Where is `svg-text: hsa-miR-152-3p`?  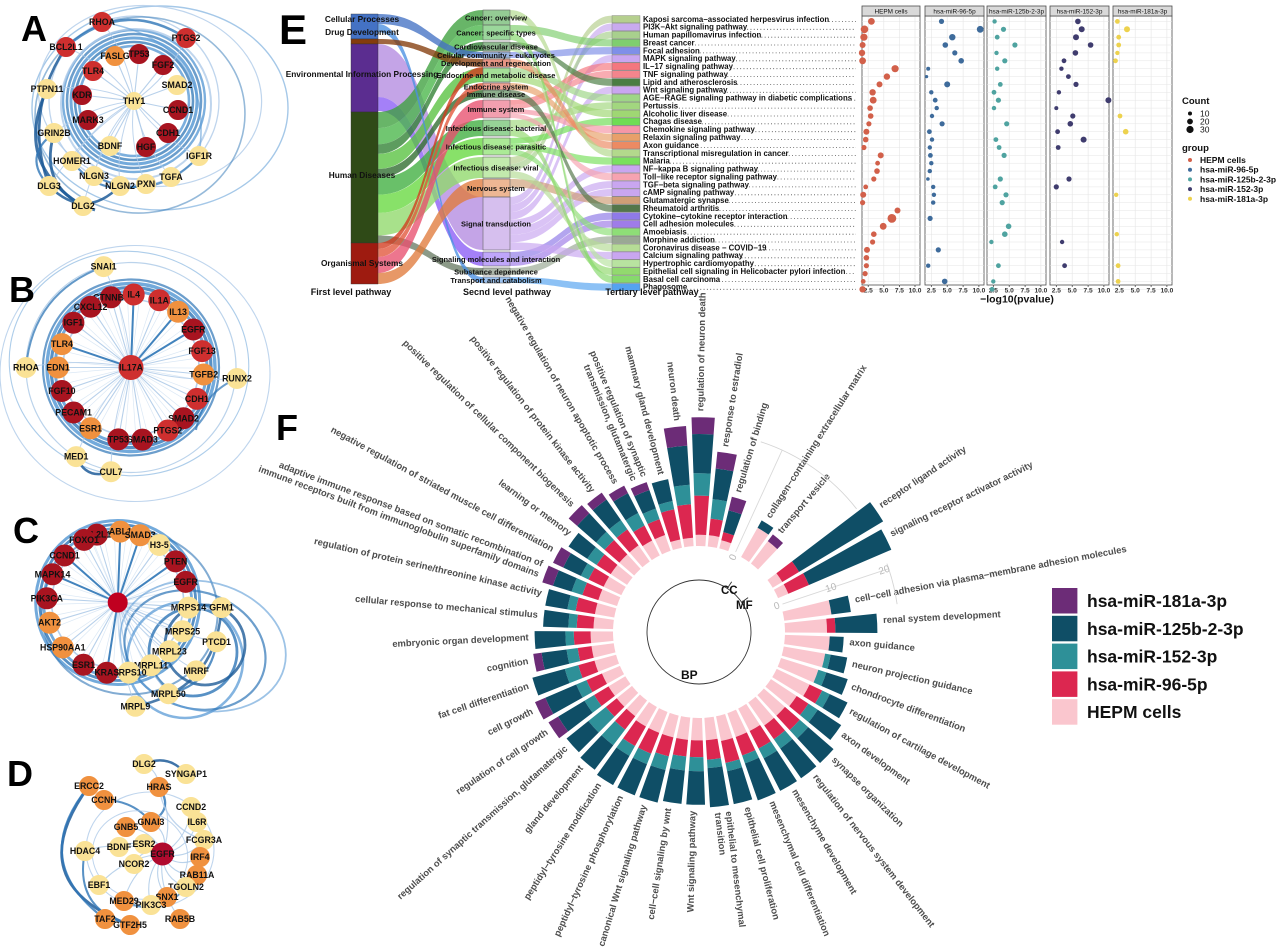 svg-text: hsa-miR-152-3p is located at coordinates (1080, 12).